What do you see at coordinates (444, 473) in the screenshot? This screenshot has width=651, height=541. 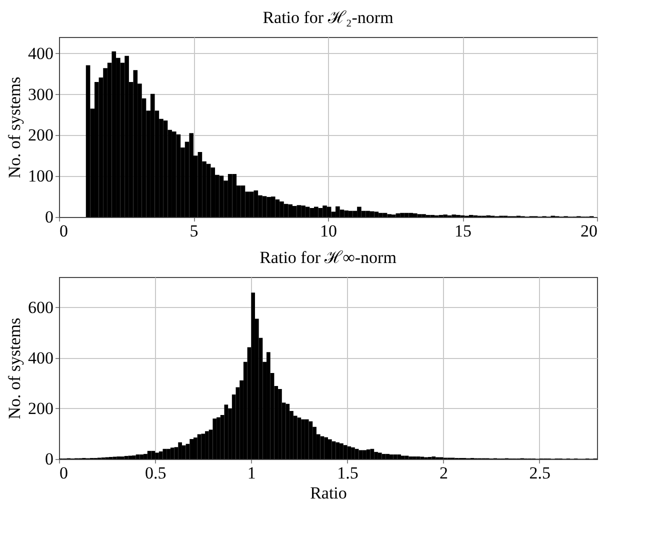 I see `x-tick-label: 2` at bounding box center [444, 473].